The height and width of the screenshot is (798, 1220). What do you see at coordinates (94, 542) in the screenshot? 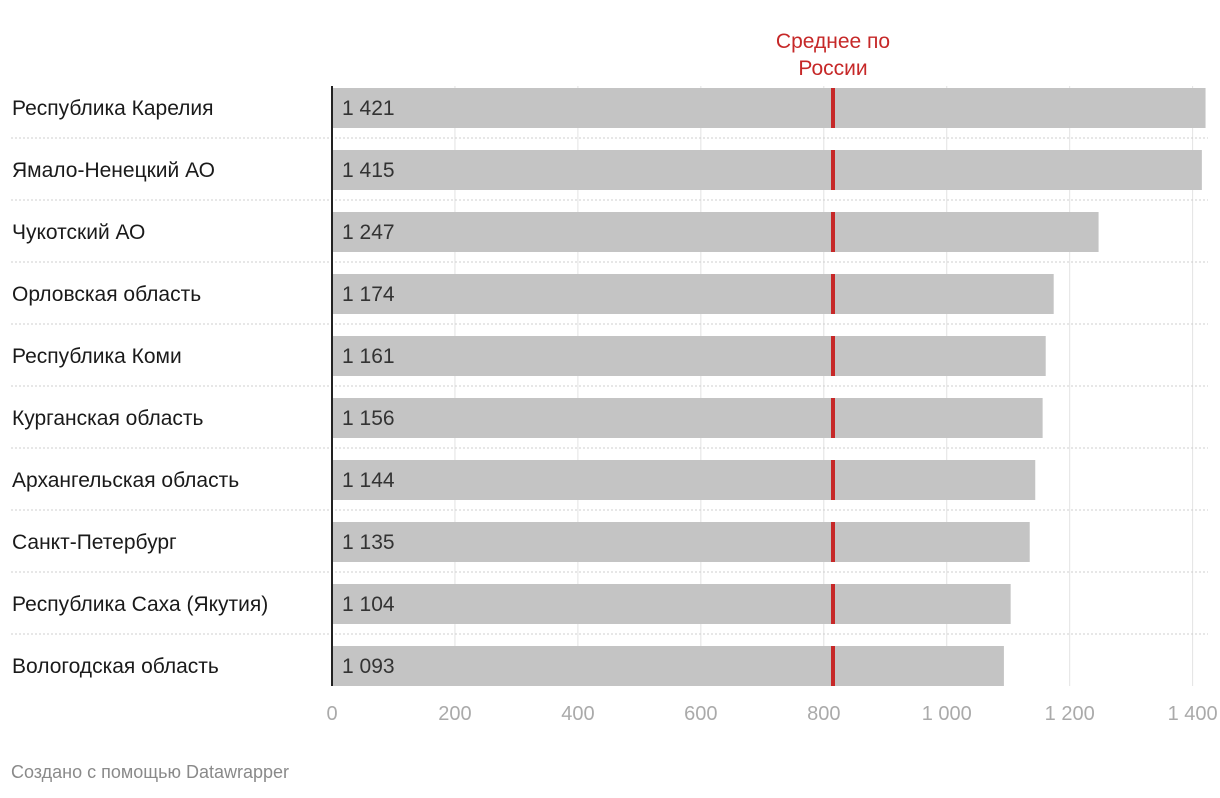
I see `category-label: Санкт-Петербург` at bounding box center [94, 542].